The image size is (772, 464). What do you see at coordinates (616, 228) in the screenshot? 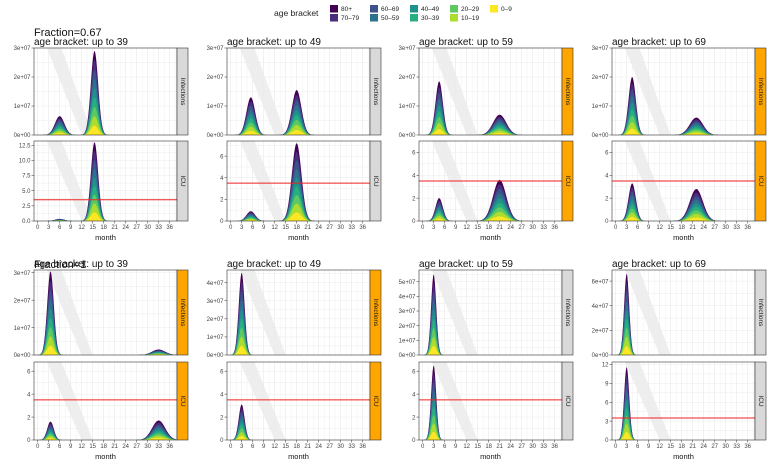
I see `x-tick-label: 0` at bounding box center [616, 228].